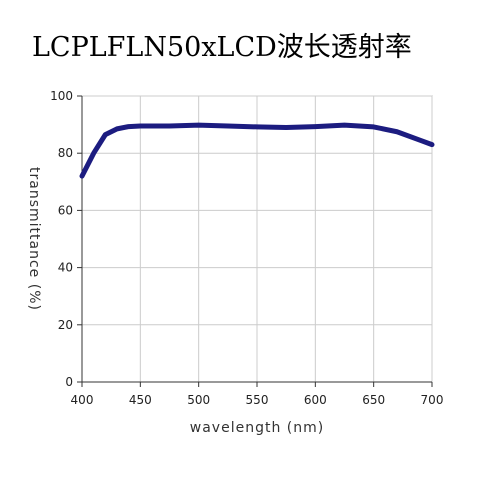 The image size is (500, 504). What do you see at coordinates (61, 96) in the screenshot?
I see `y-tick-label: 100` at bounding box center [61, 96].